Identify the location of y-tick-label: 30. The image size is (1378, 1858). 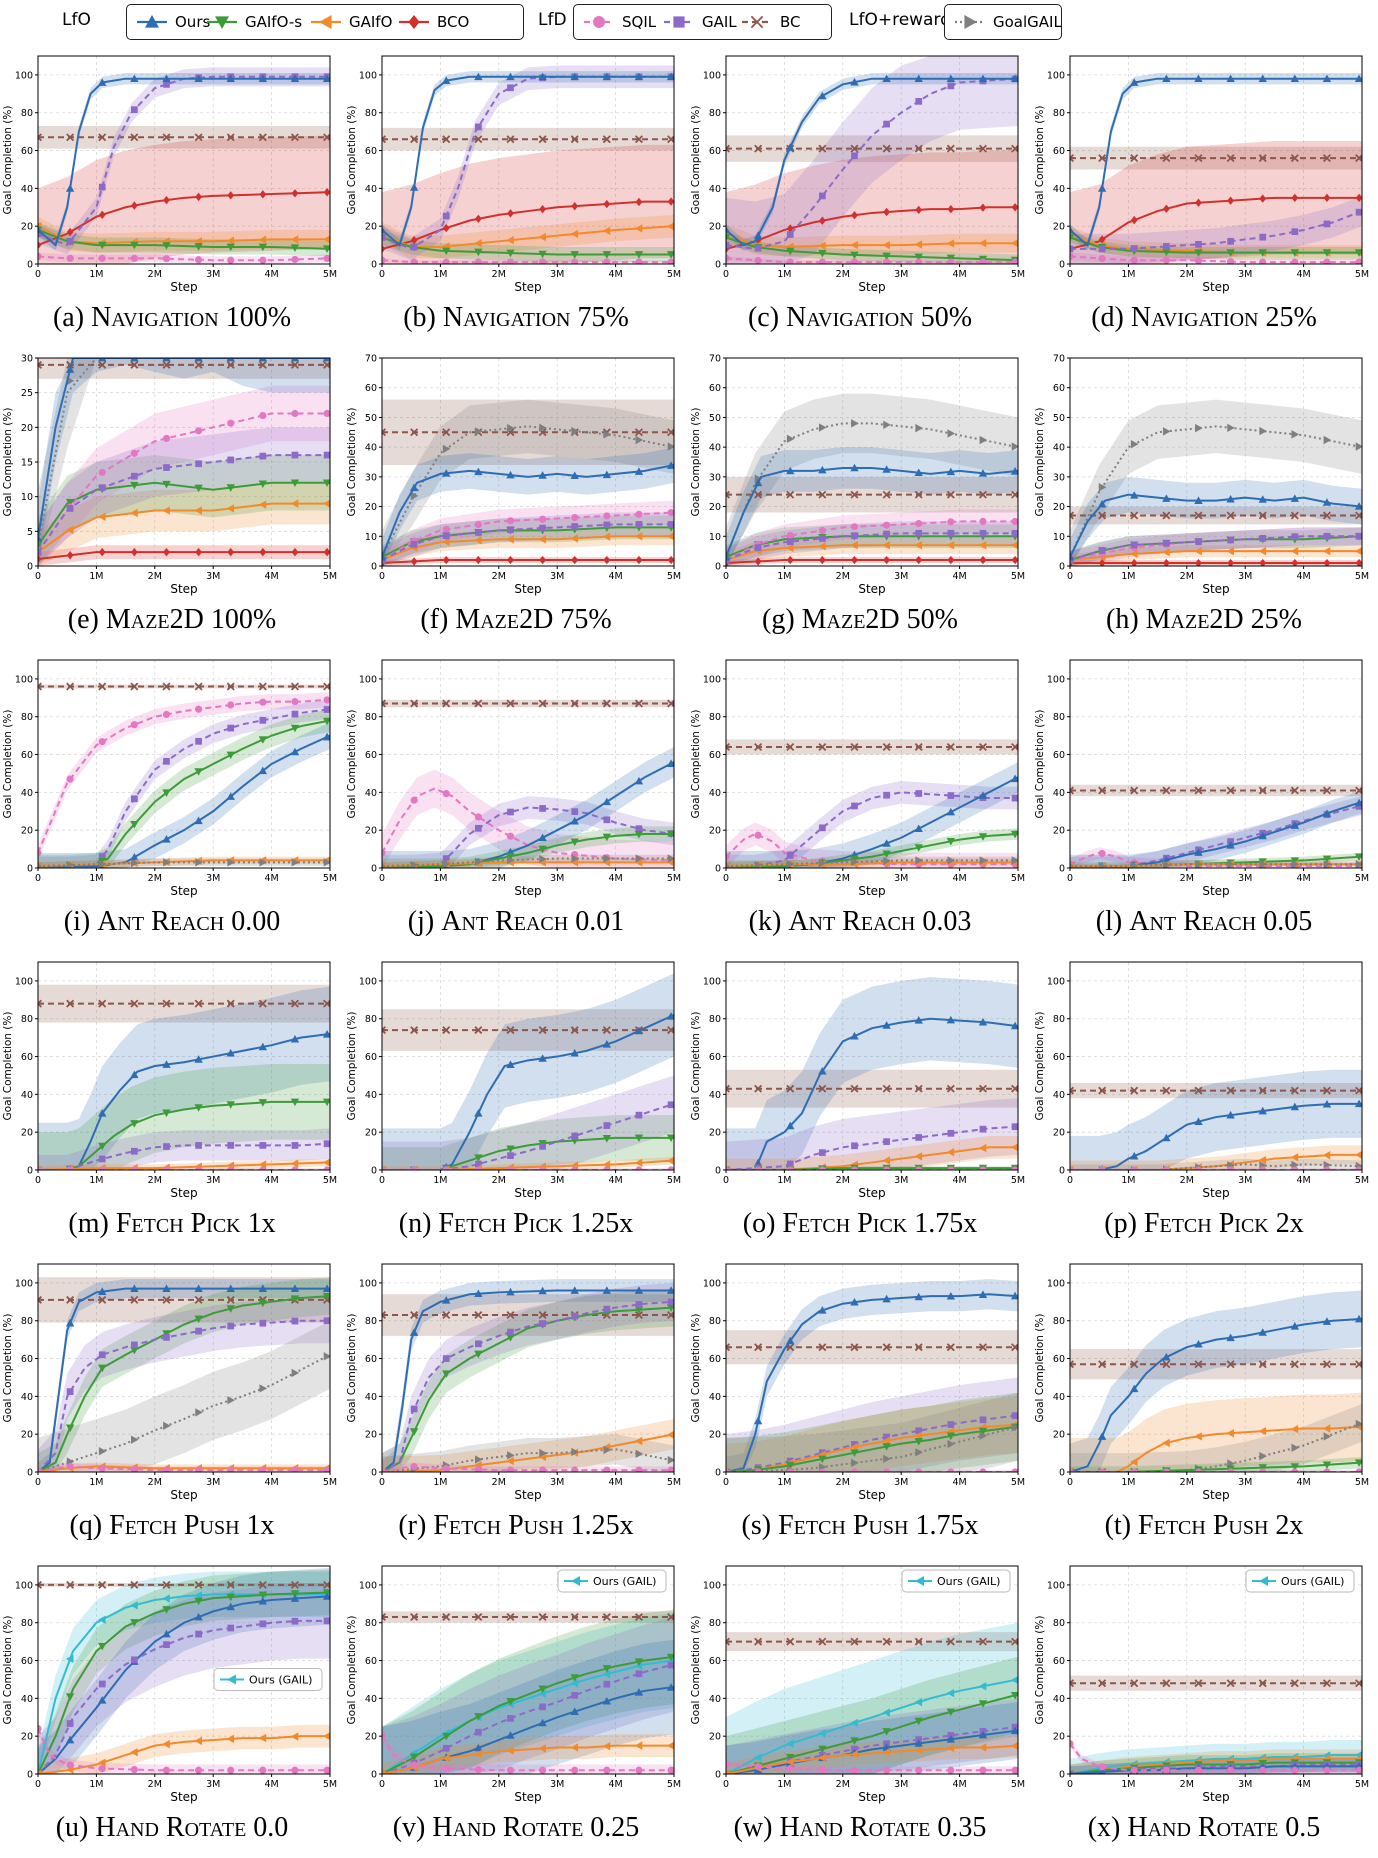
(371, 477).